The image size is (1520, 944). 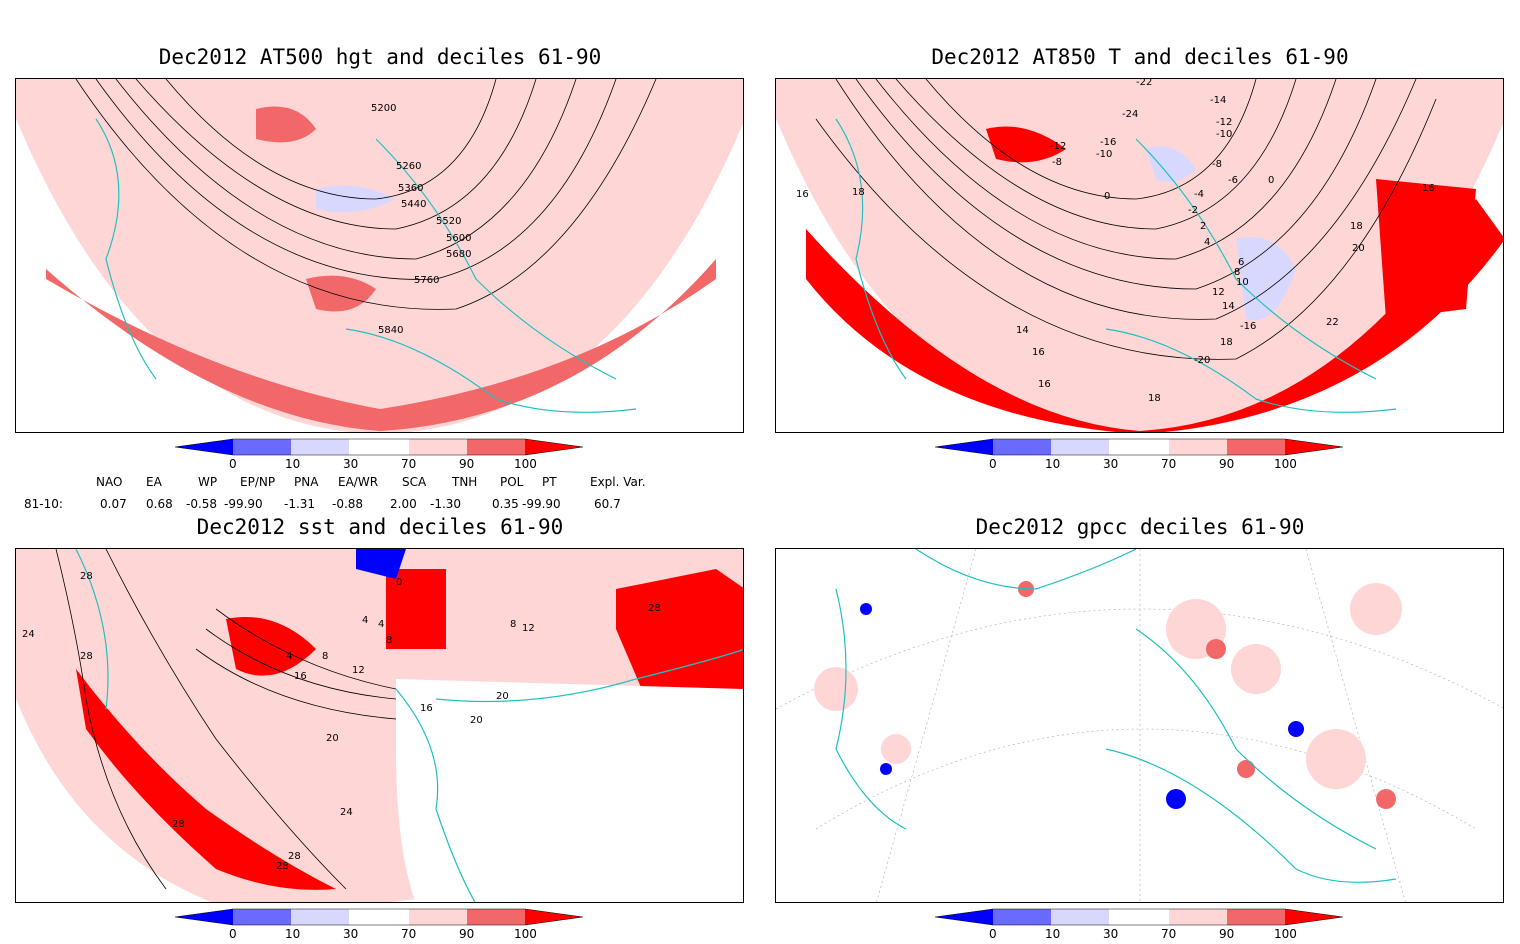 What do you see at coordinates (1022, 330) in the screenshot?
I see `contour-label-t850-32: 14` at bounding box center [1022, 330].